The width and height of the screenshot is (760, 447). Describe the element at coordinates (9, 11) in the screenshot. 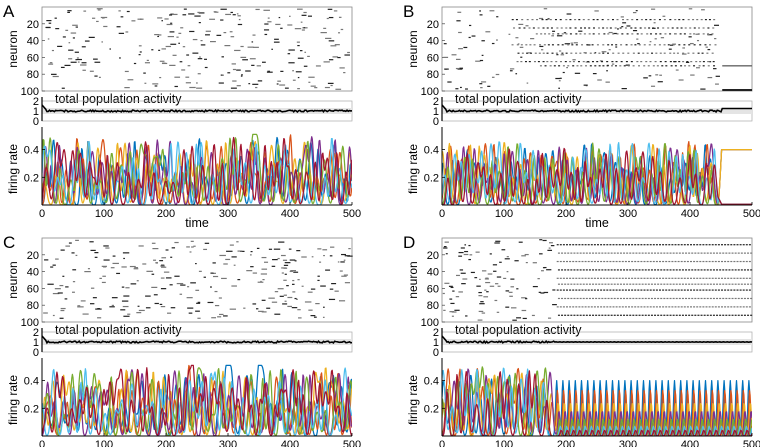

I see `panel-letter-a: A` at that location.